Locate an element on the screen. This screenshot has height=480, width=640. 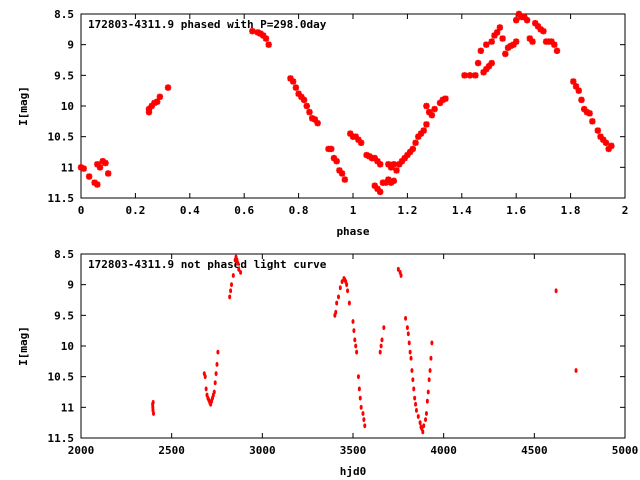
x-tick-label: 0.4 is located at coordinates (190, 210).